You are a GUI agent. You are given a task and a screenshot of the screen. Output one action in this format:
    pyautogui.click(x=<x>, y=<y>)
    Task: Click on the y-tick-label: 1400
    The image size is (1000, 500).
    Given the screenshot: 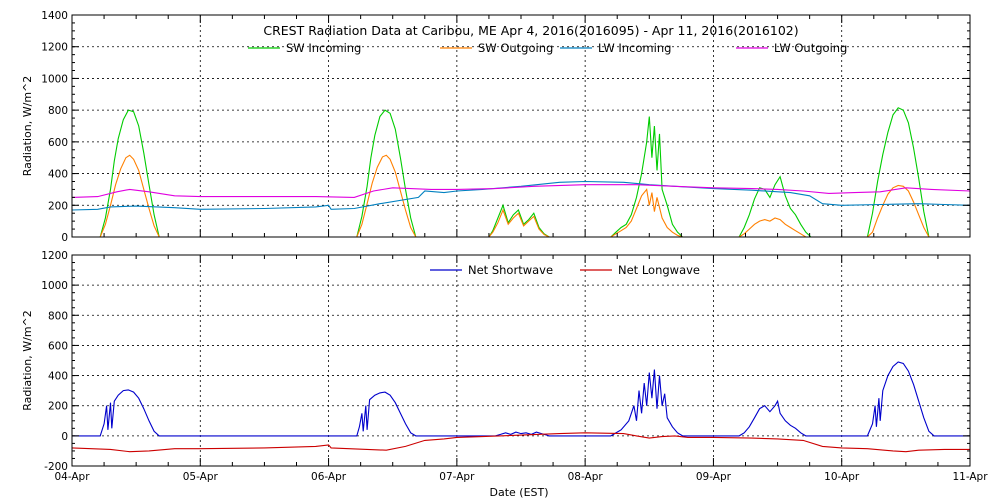 What is the action you would take?
    pyautogui.click(x=54, y=16)
    